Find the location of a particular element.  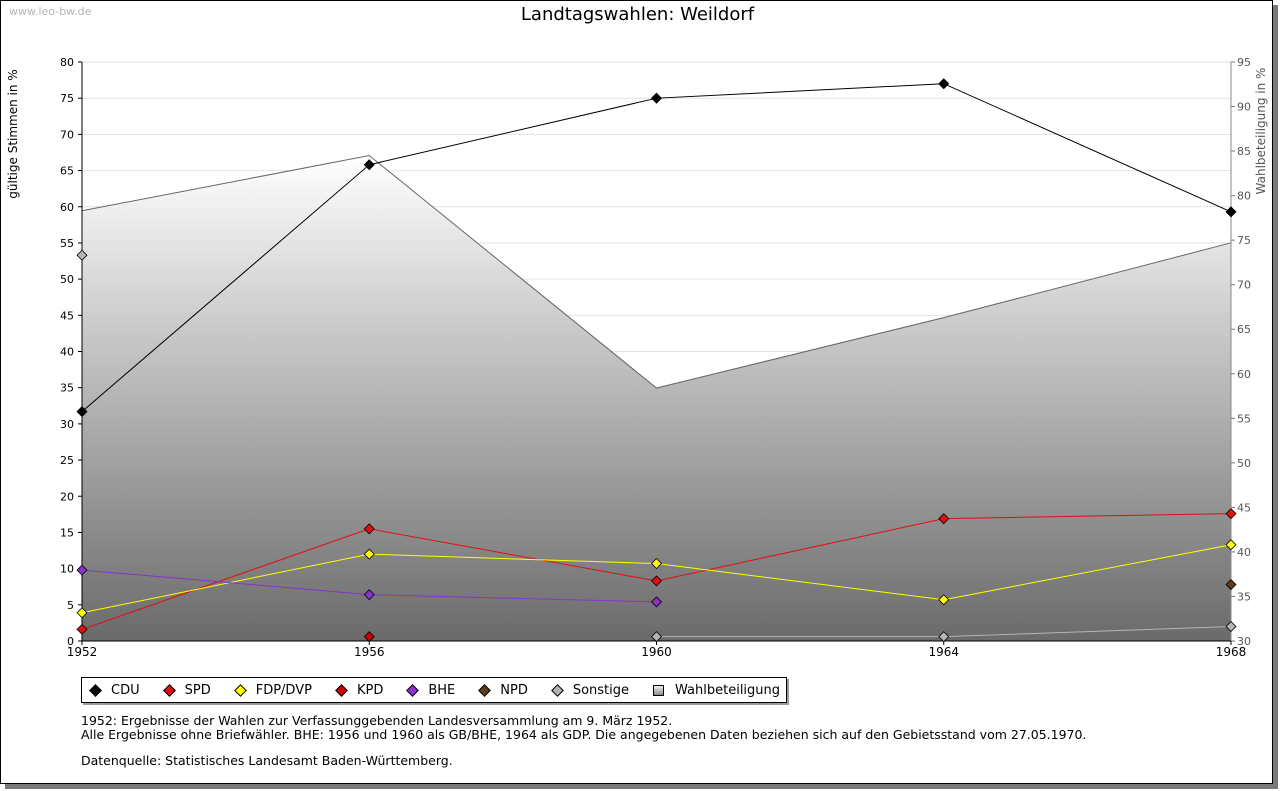

y-tick-label-left: 10 is located at coordinates (67, 569).